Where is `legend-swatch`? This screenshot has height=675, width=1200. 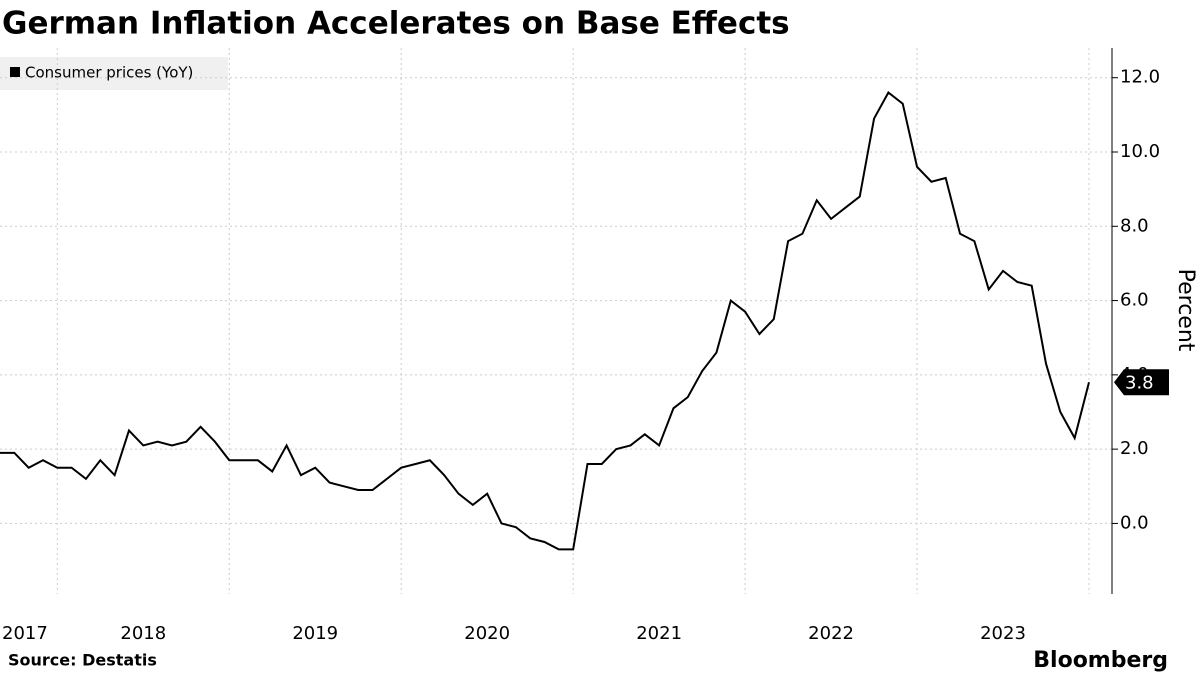
legend-swatch is located at coordinates (15, 72).